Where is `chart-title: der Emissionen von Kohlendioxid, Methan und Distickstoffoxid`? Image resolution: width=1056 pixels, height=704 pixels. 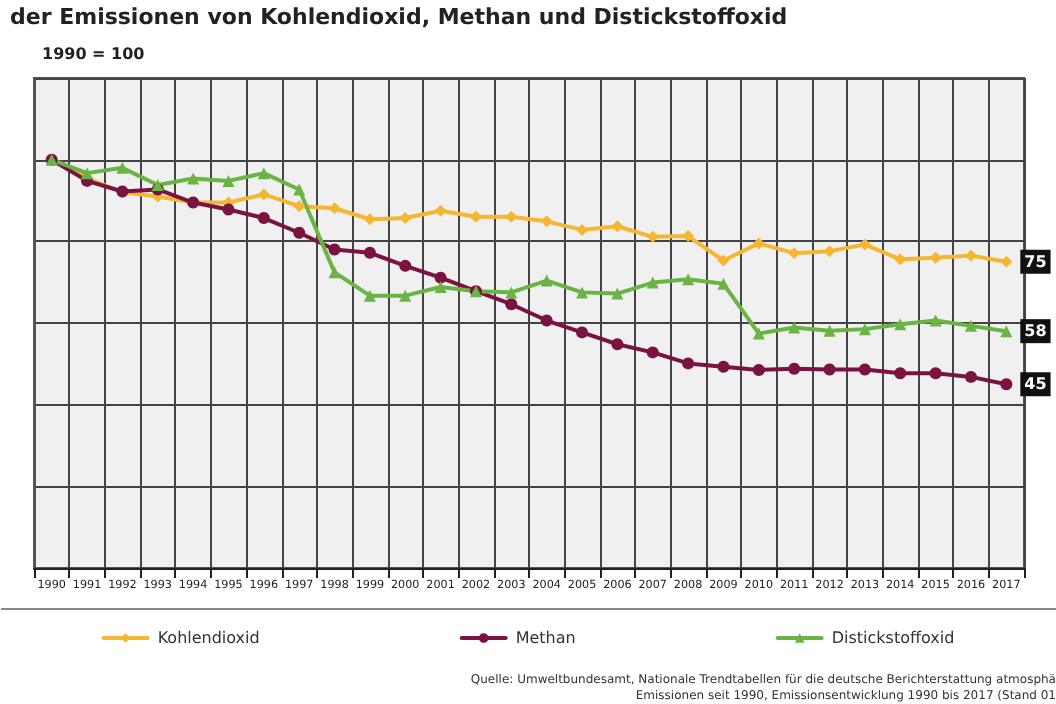
chart-title: der Emissionen von Kohlendioxid, Methan und Distickstoffoxid is located at coordinates (399, 17).